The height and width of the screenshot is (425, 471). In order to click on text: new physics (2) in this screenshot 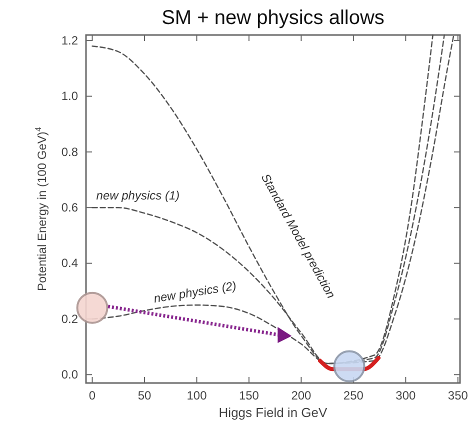, I will do `click(195, 292)`.